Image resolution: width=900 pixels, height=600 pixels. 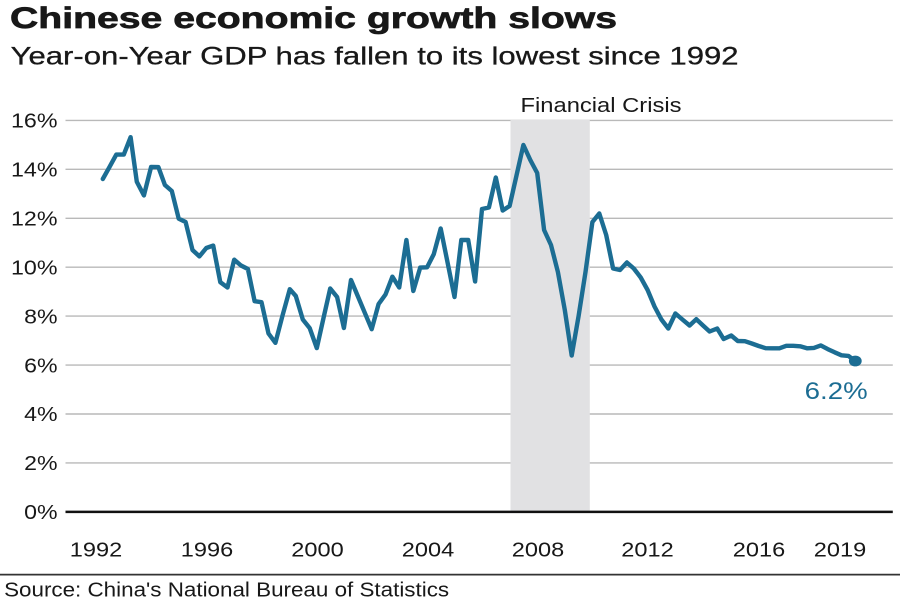 What do you see at coordinates (840, 551) in the screenshot?
I see `svg-text: 2019` at bounding box center [840, 551].